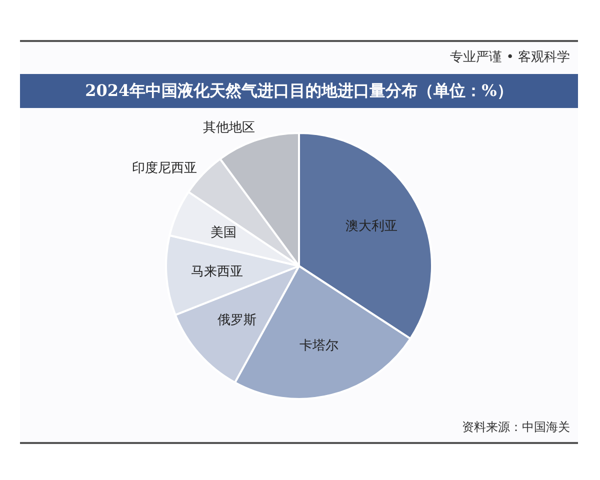 Image resolution: width=600 pixels, height=480 pixels. What do you see at coordinates (372, 226) in the screenshot?
I see `slice-label: 澳大利亚` at bounding box center [372, 226].